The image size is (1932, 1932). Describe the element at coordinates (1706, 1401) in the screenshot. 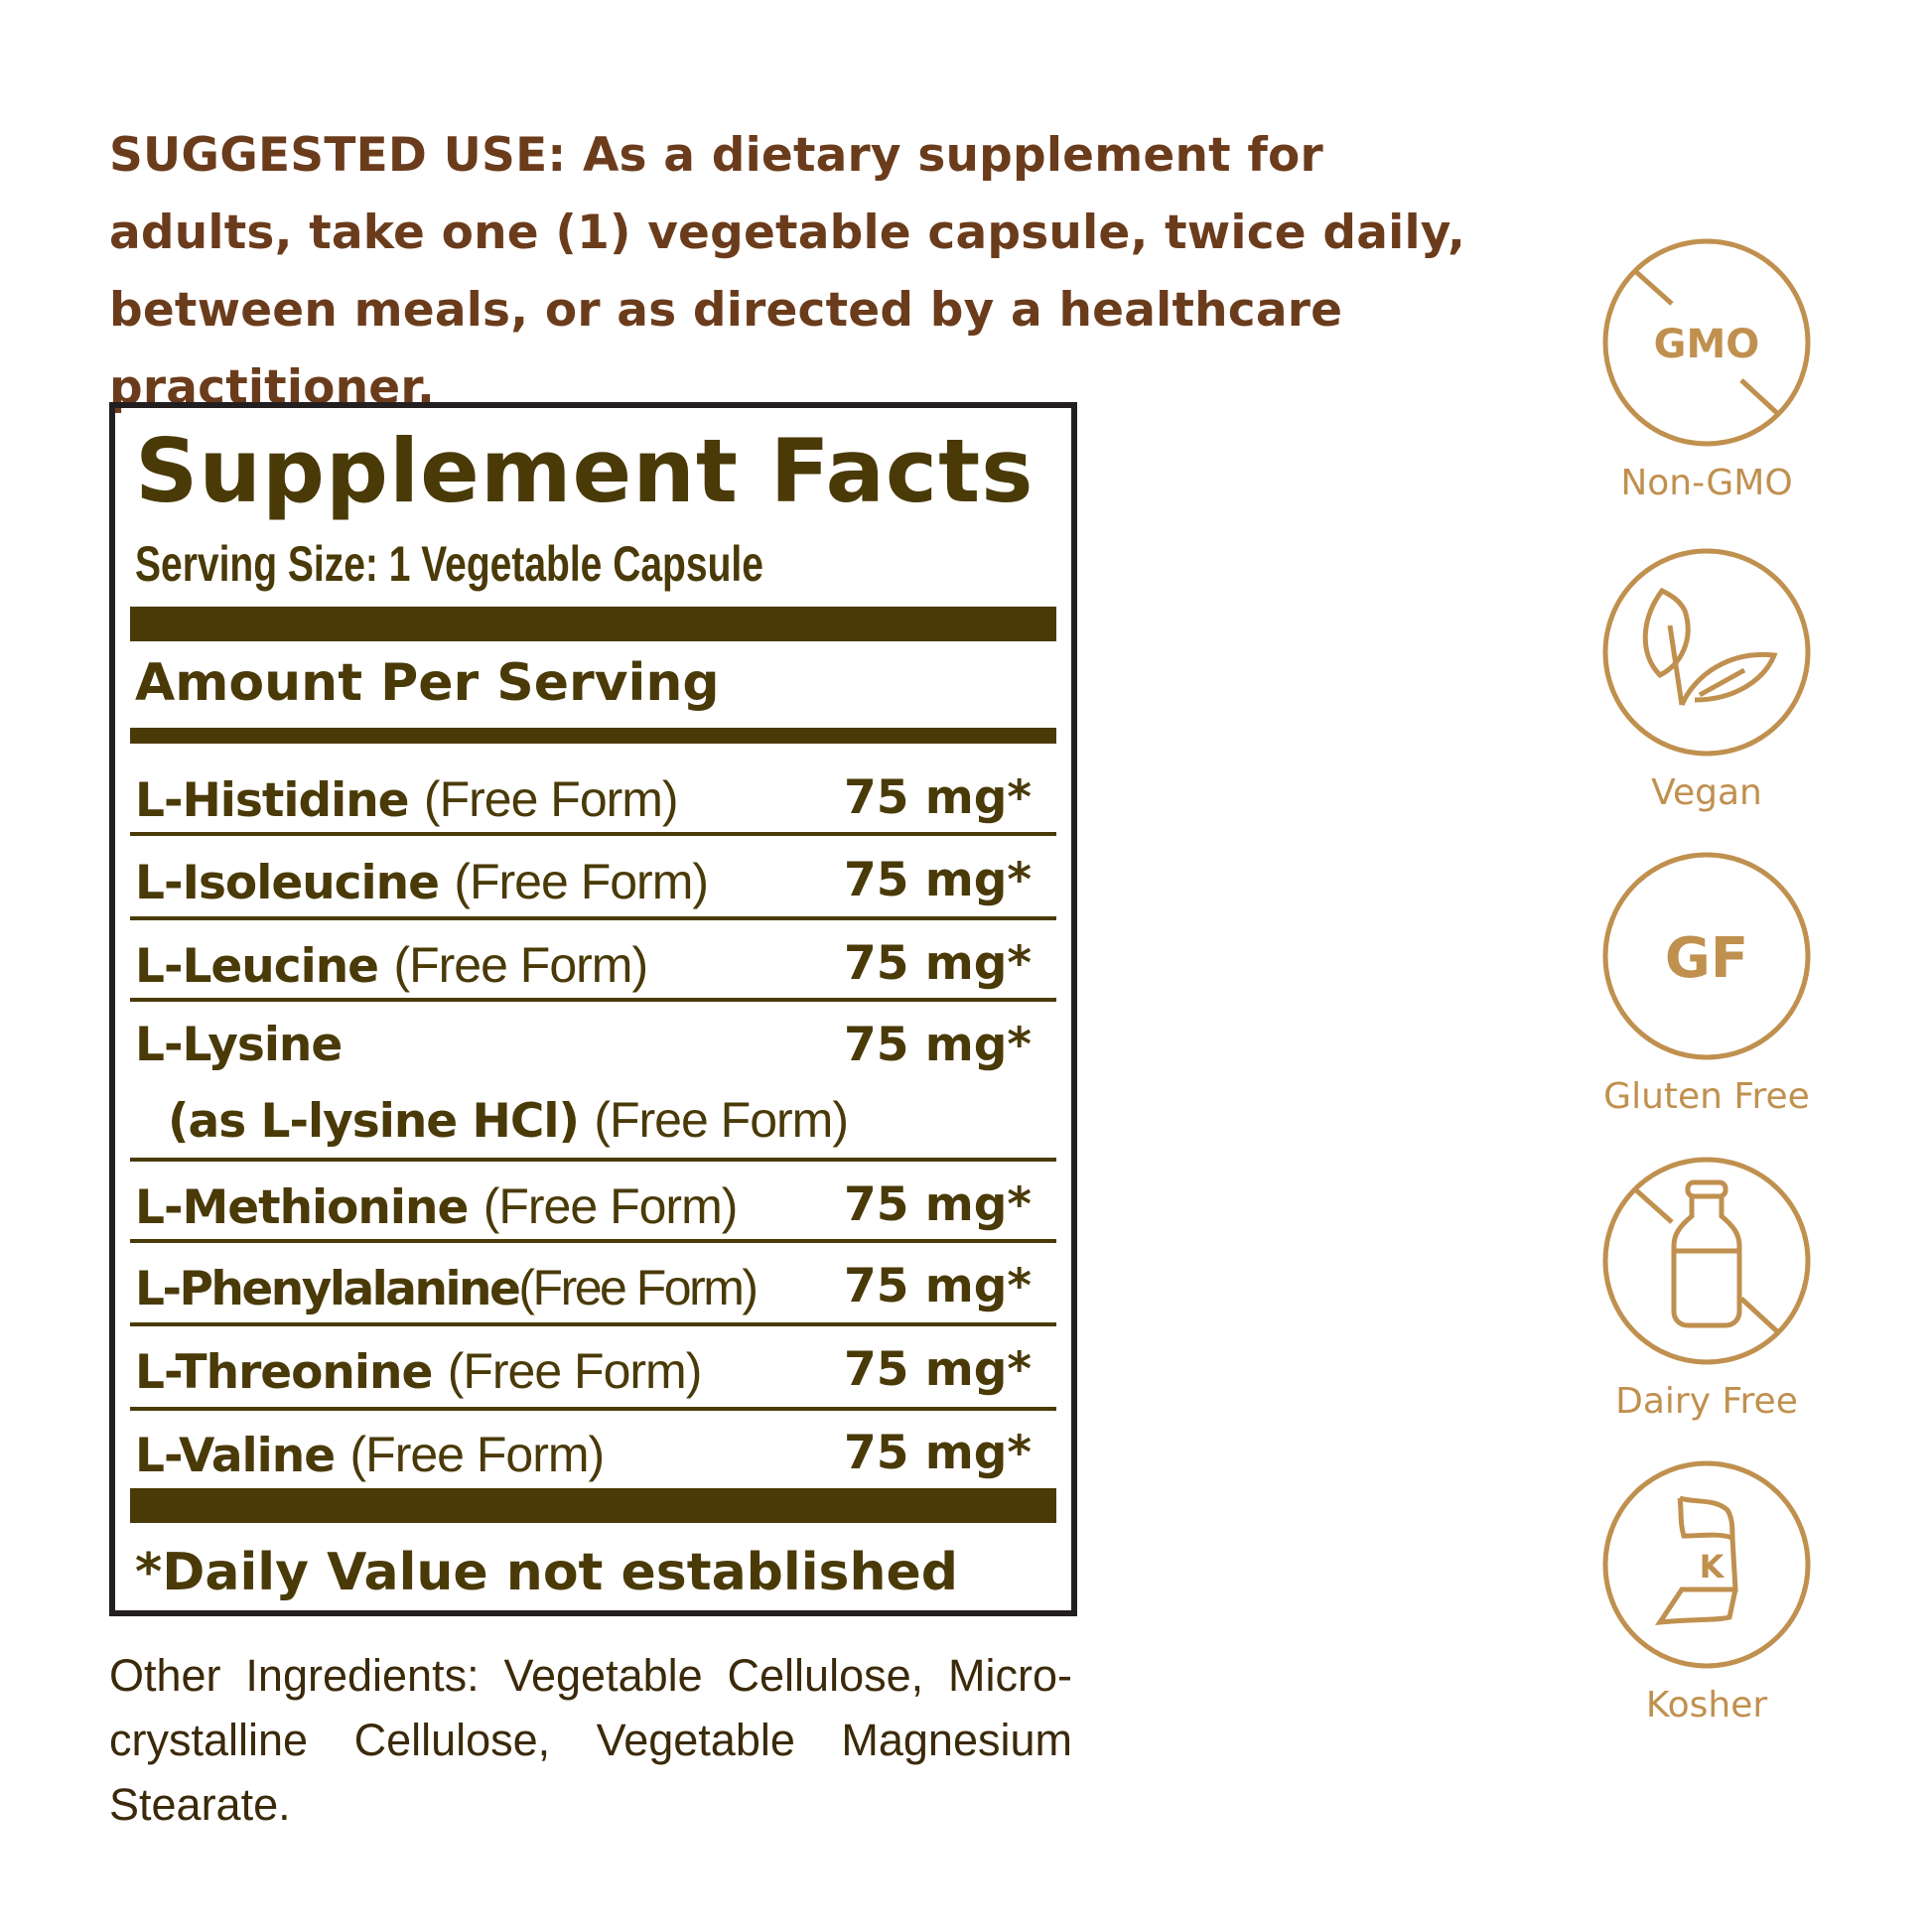

I see `badge-label: Dairy Free` at that location.